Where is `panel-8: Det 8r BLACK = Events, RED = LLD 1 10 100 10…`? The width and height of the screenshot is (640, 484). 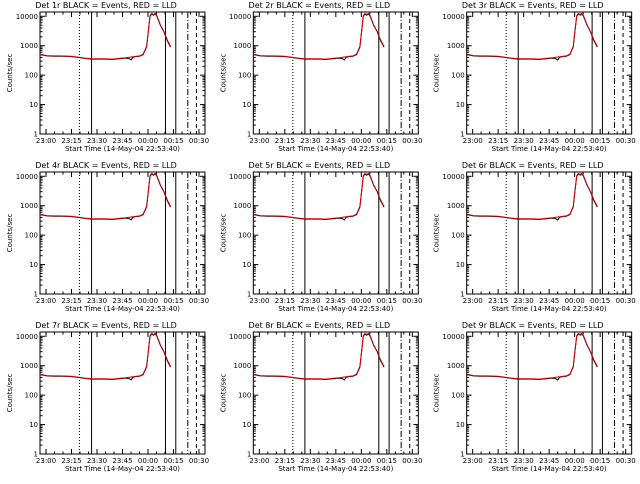 panel-8: Det 8r BLACK = Events, RED = LLD 1 10 100 10… is located at coordinates (320, 397).